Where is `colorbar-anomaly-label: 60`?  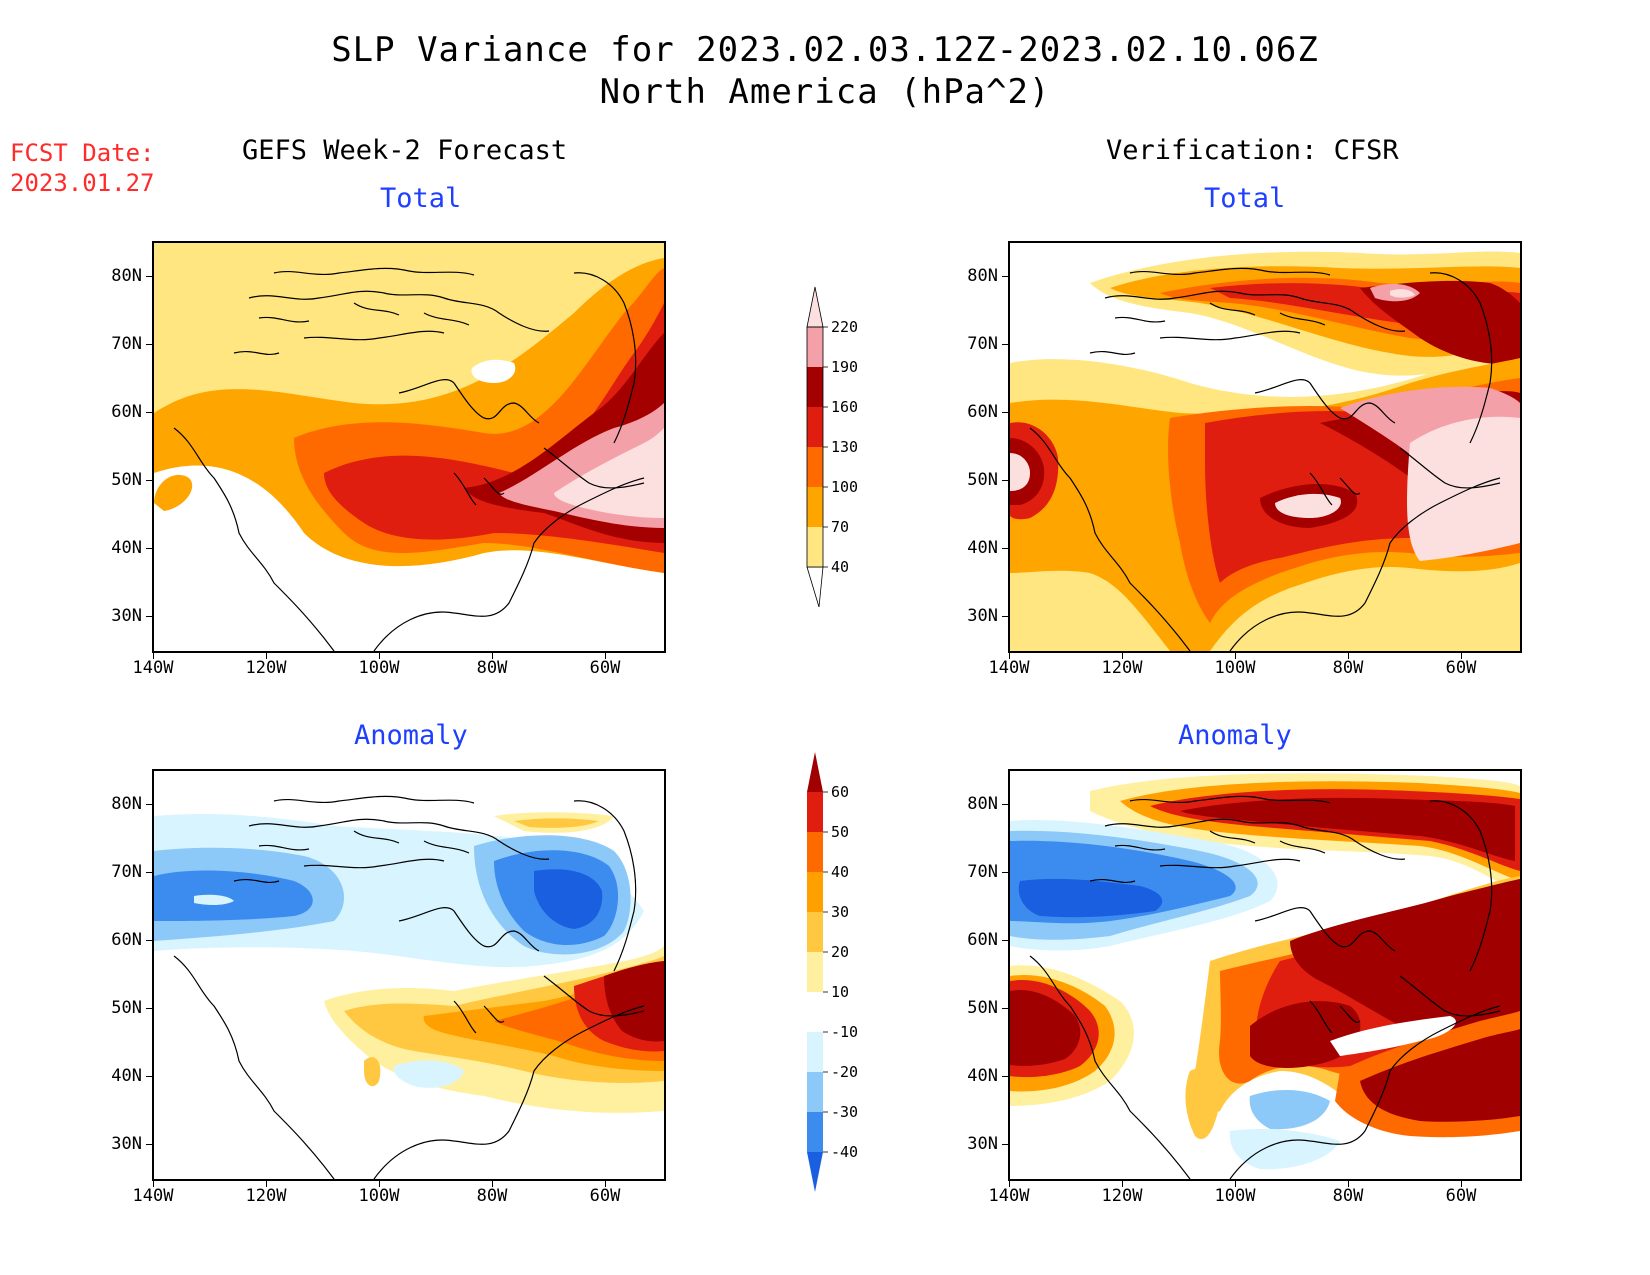
colorbar-anomaly-label: 60 is located at coordinates (840, 792).